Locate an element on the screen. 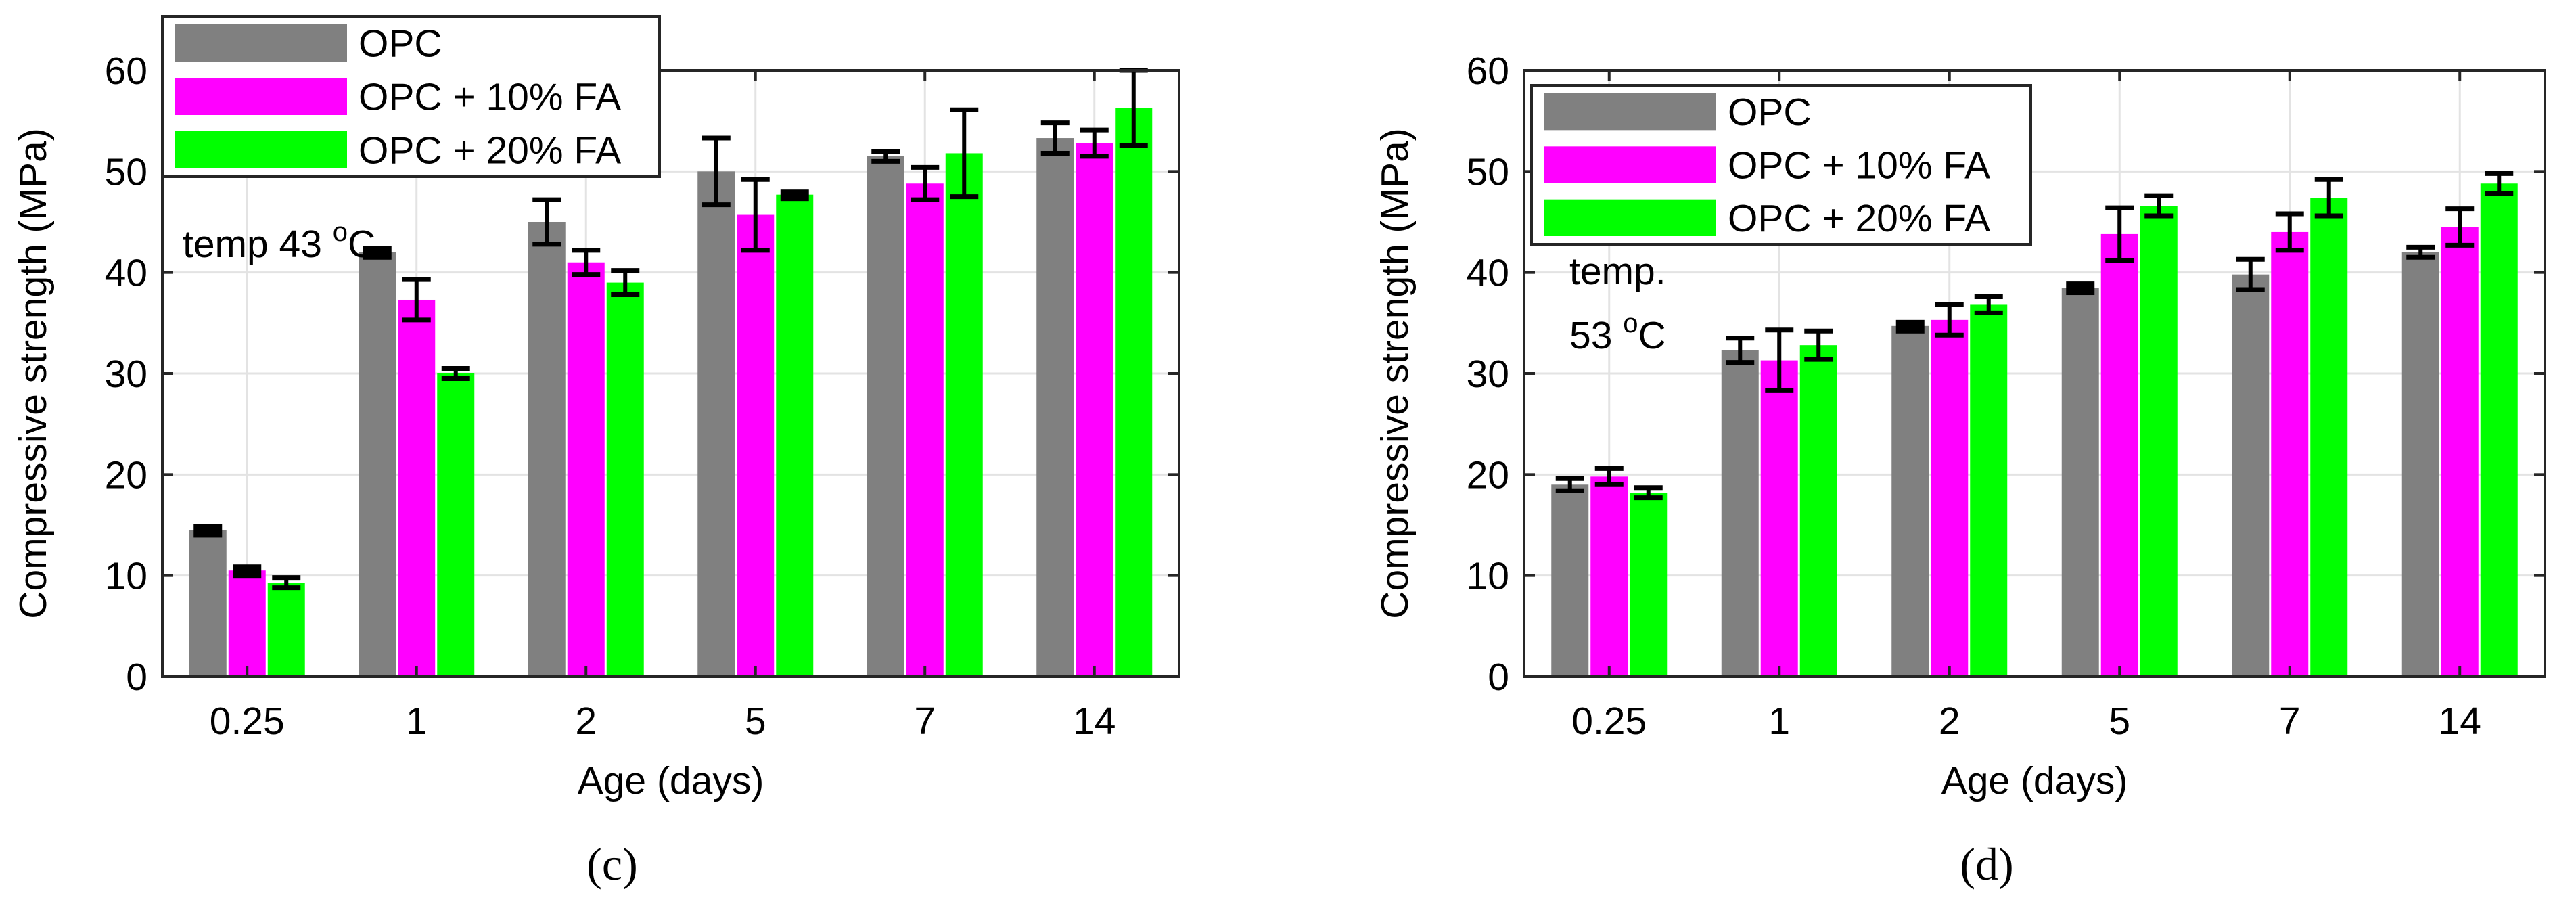 The width and height of the screenshot is (2576, 906). annotation-text: temp. is located at coordinates (1617, 271).